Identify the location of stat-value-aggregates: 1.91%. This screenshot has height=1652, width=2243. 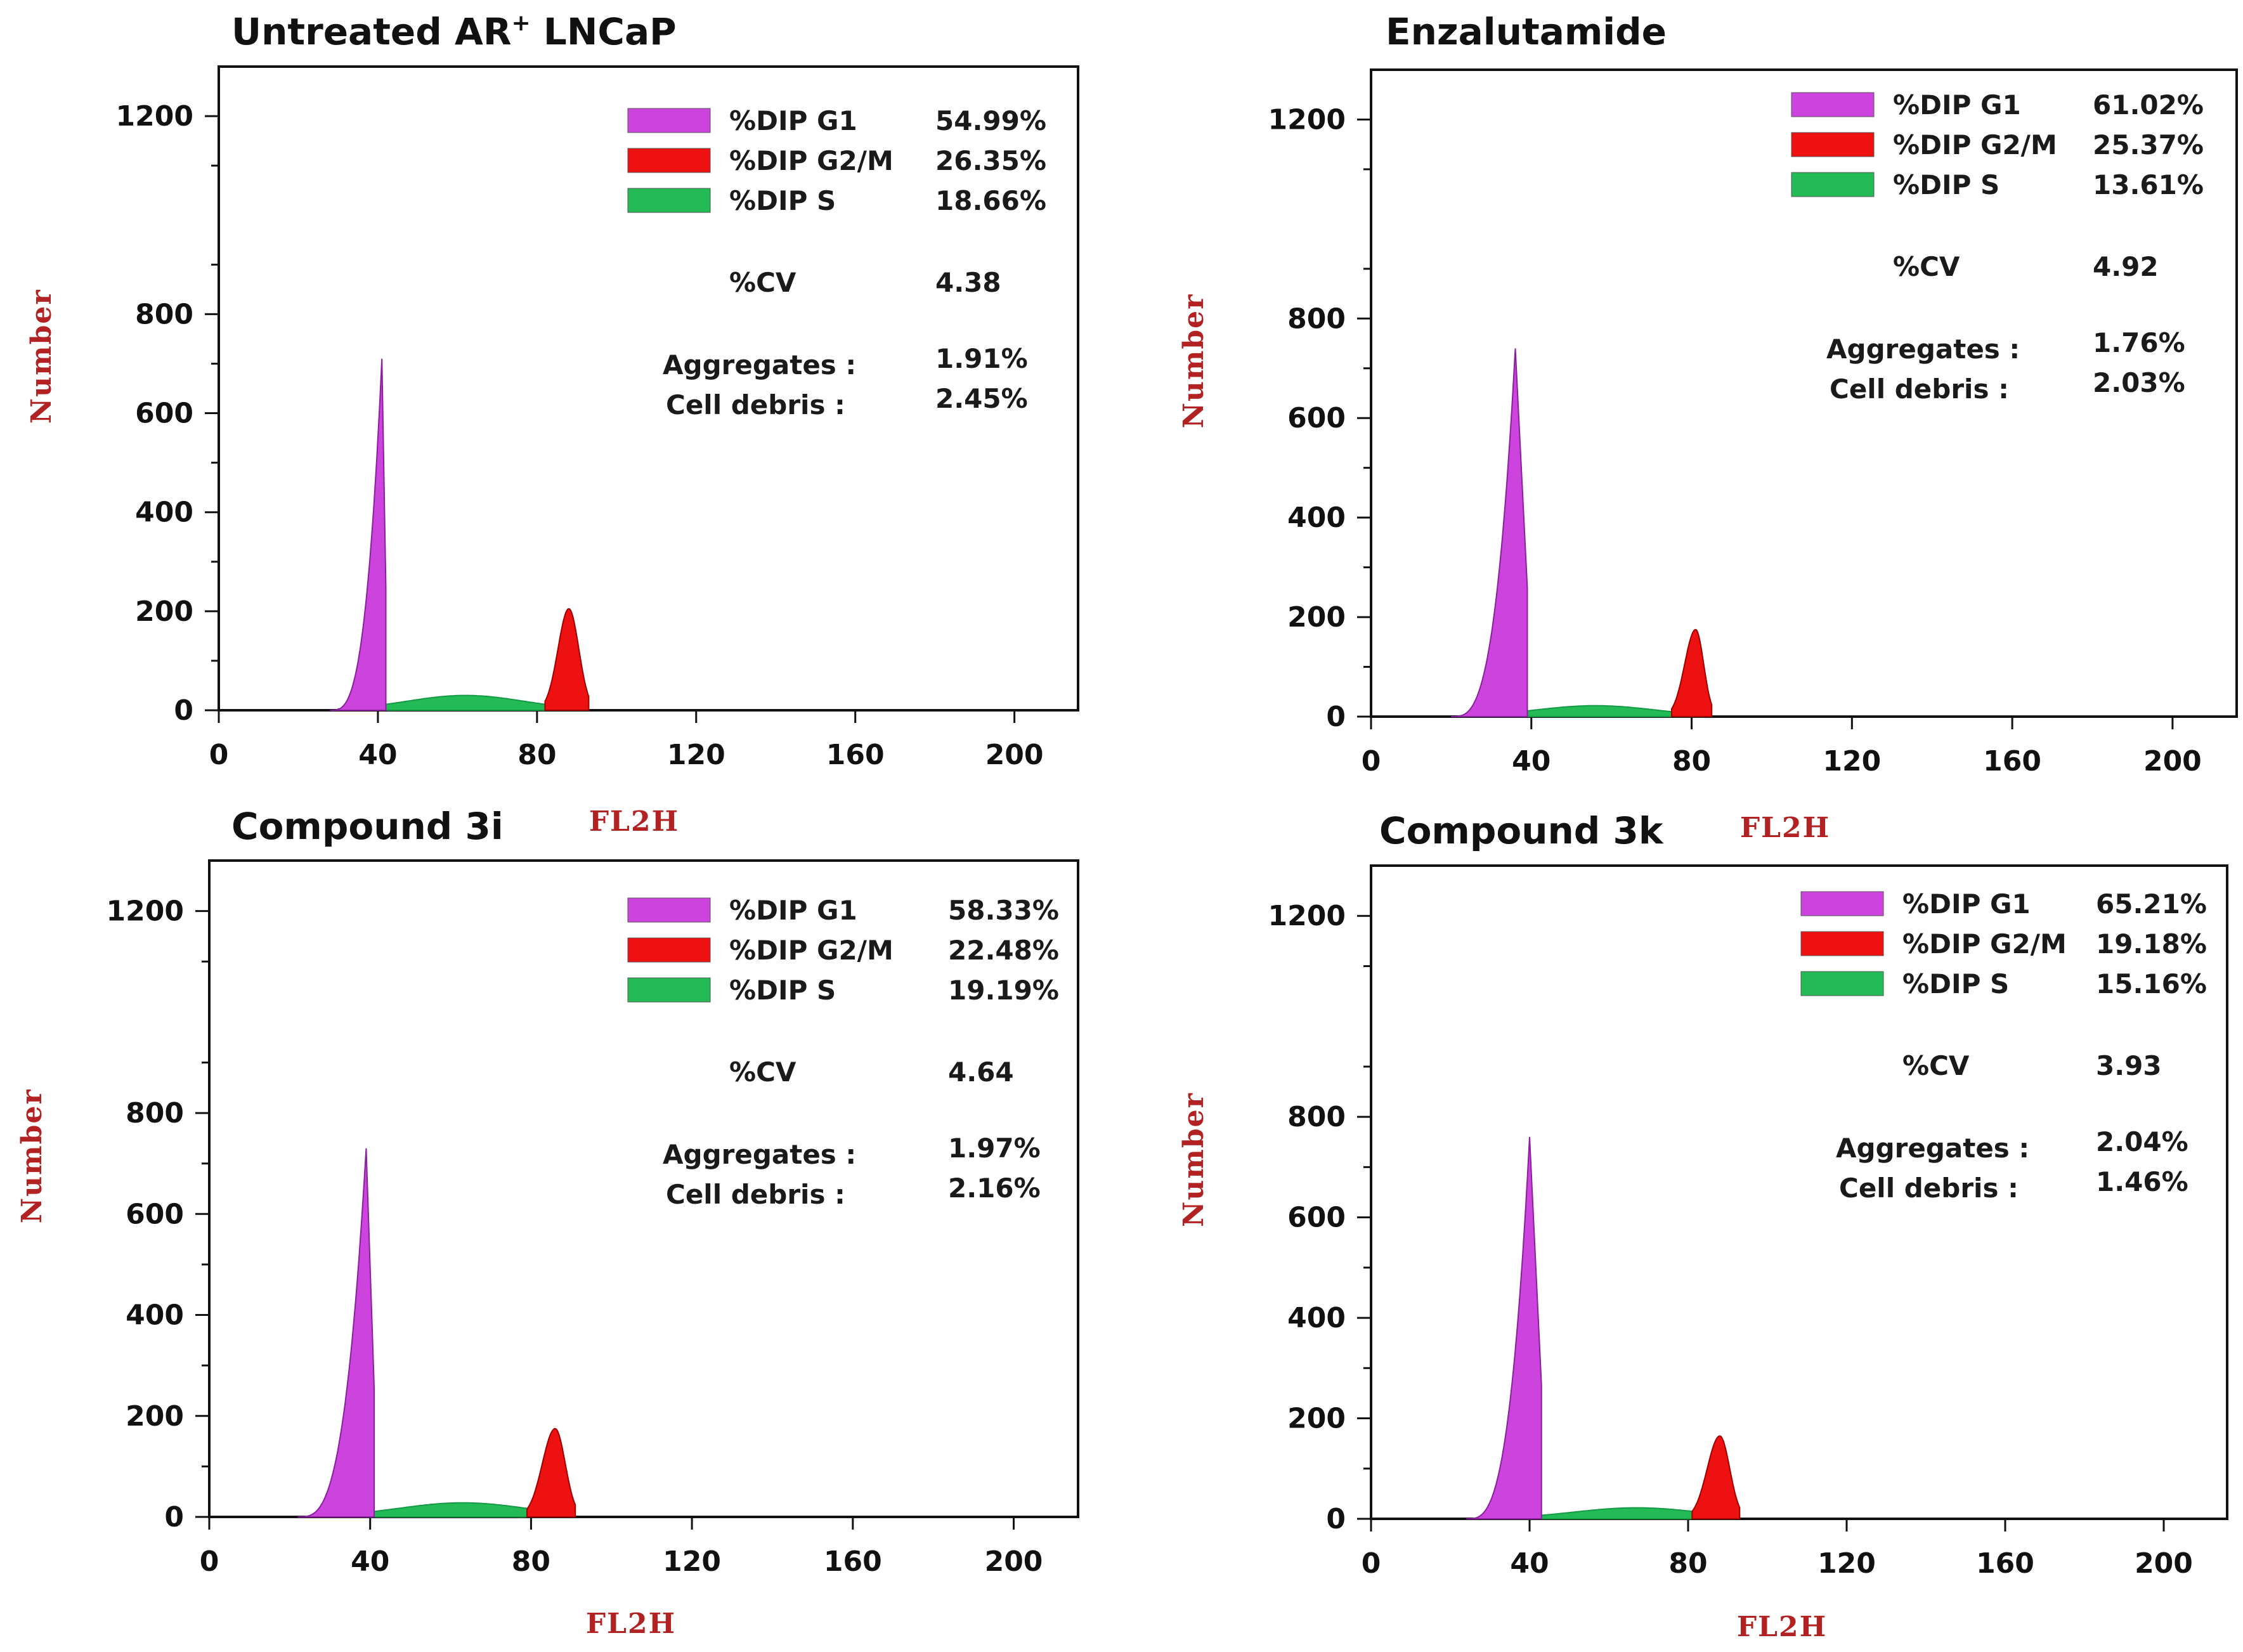
(981, 358).